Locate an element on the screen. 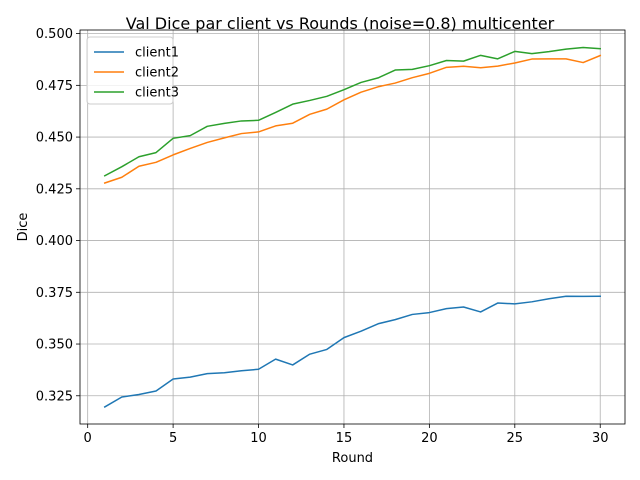 The height and width of the screenshot is (480, 640). x-tick-label: 0 is located at coordinates (88, 438).